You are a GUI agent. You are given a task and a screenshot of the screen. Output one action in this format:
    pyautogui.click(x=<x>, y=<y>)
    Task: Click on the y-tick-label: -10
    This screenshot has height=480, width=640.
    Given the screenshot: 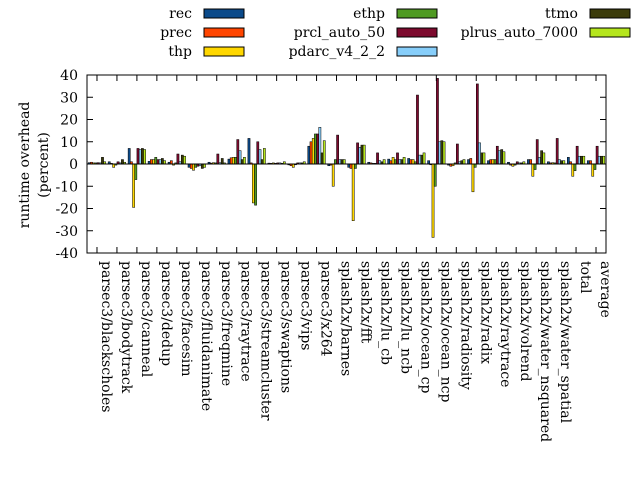 What is the action you would take?
    pyautogui.click(x=66, y=187)
    